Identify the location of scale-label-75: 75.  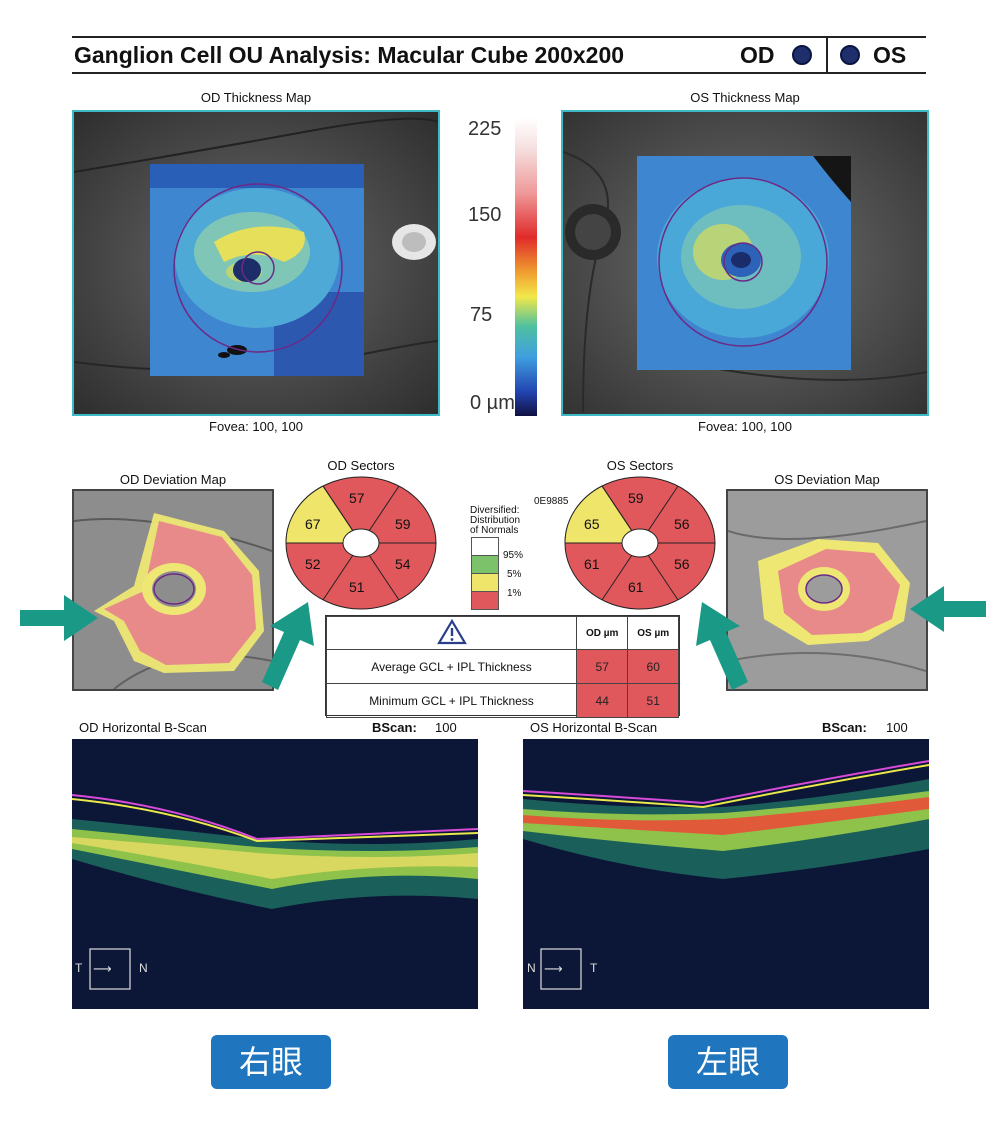
(481, 315).